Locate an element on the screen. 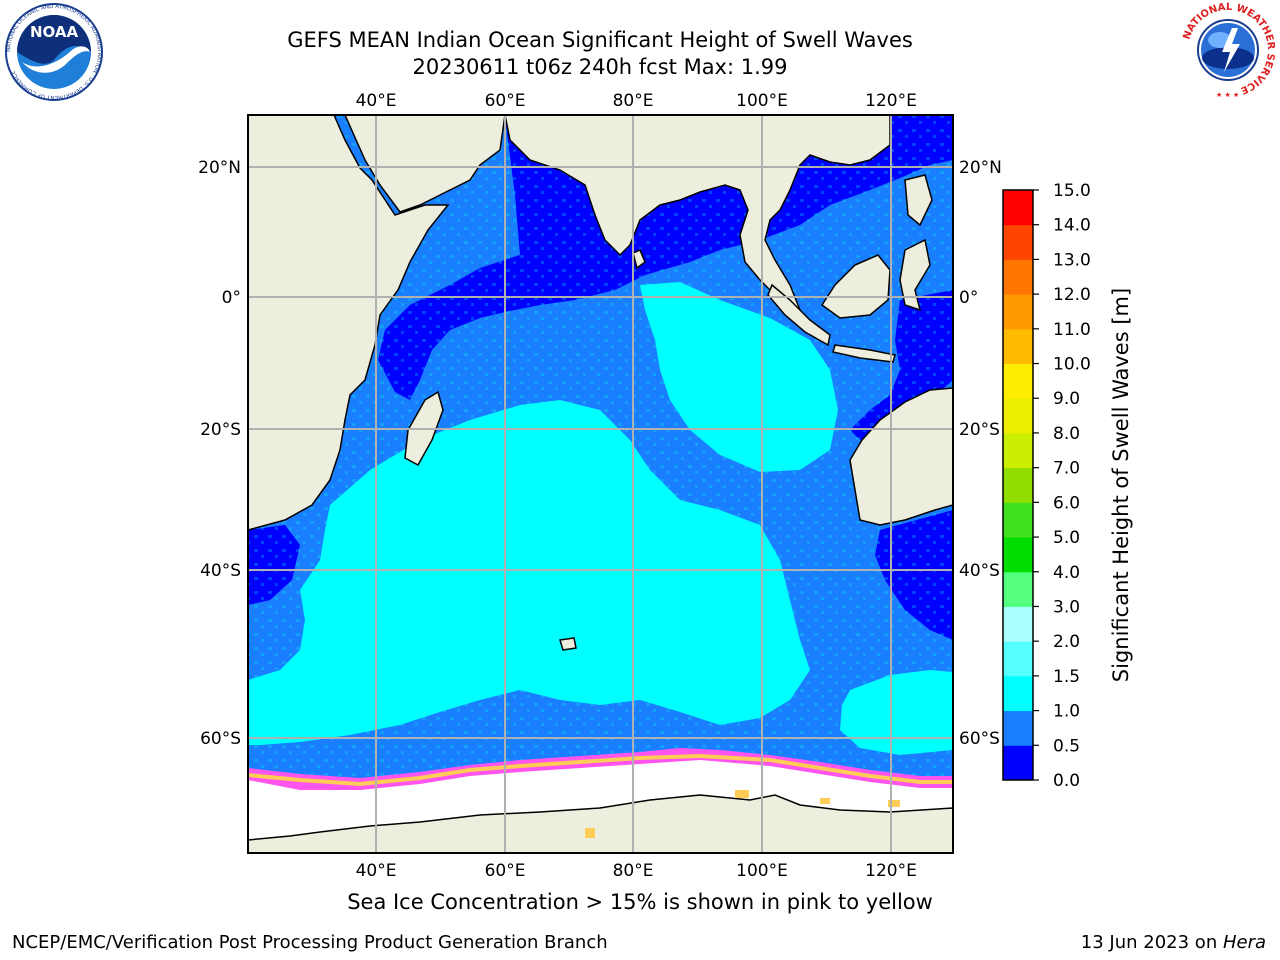 The image size is (1280, 960). colorbar-tick-label: 1.5 is located at coordinates (1066, 677).